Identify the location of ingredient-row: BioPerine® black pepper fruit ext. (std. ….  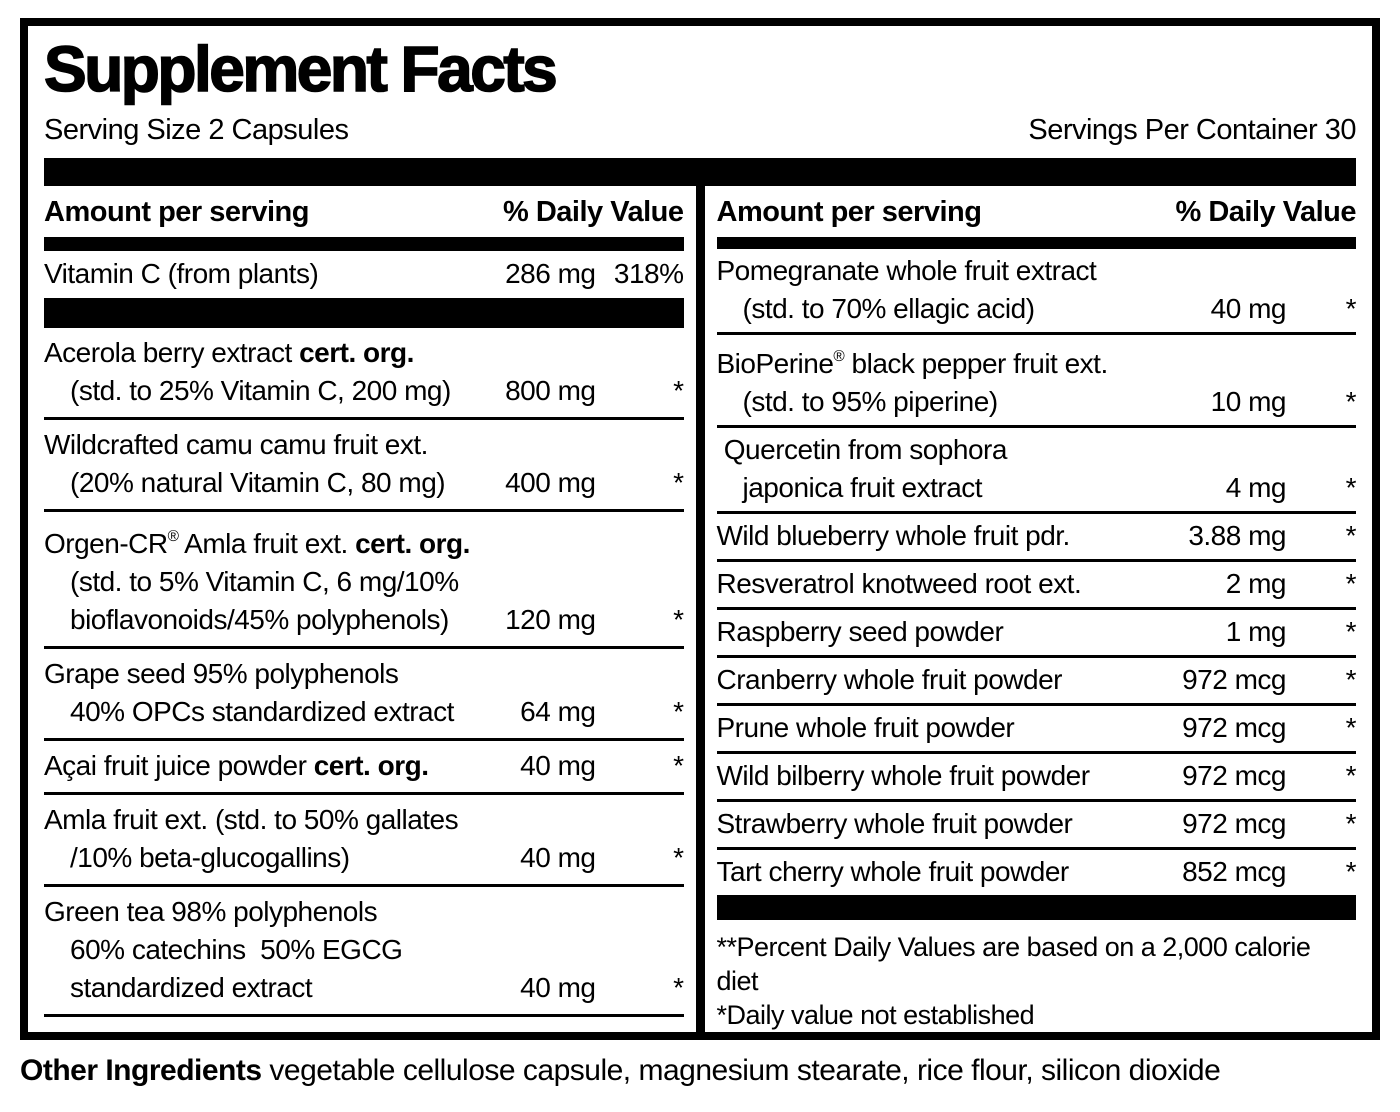
(1036, 381).